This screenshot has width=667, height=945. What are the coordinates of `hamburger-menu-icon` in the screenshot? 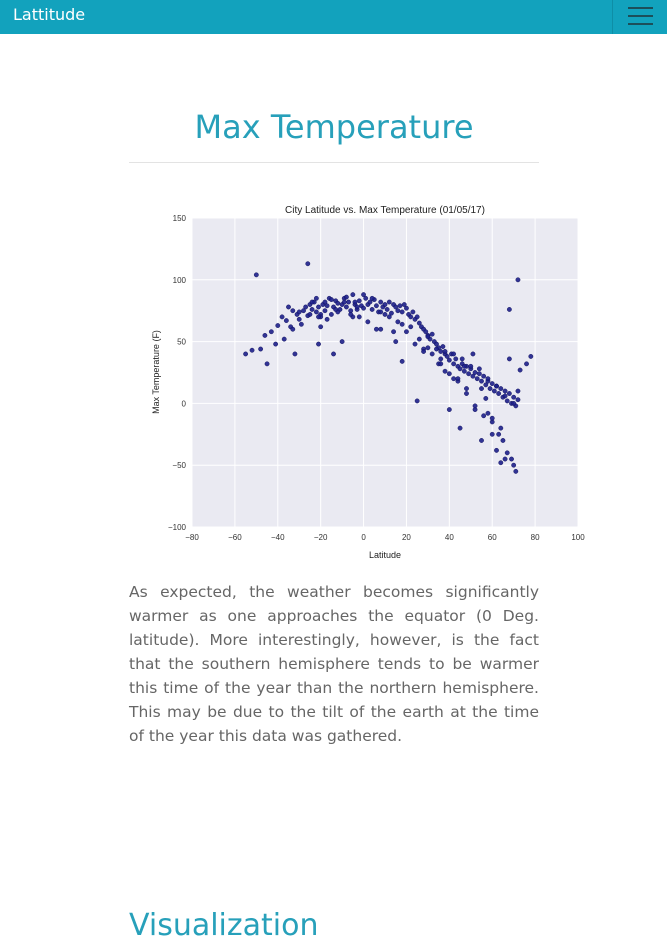 It's located at (639, 17).